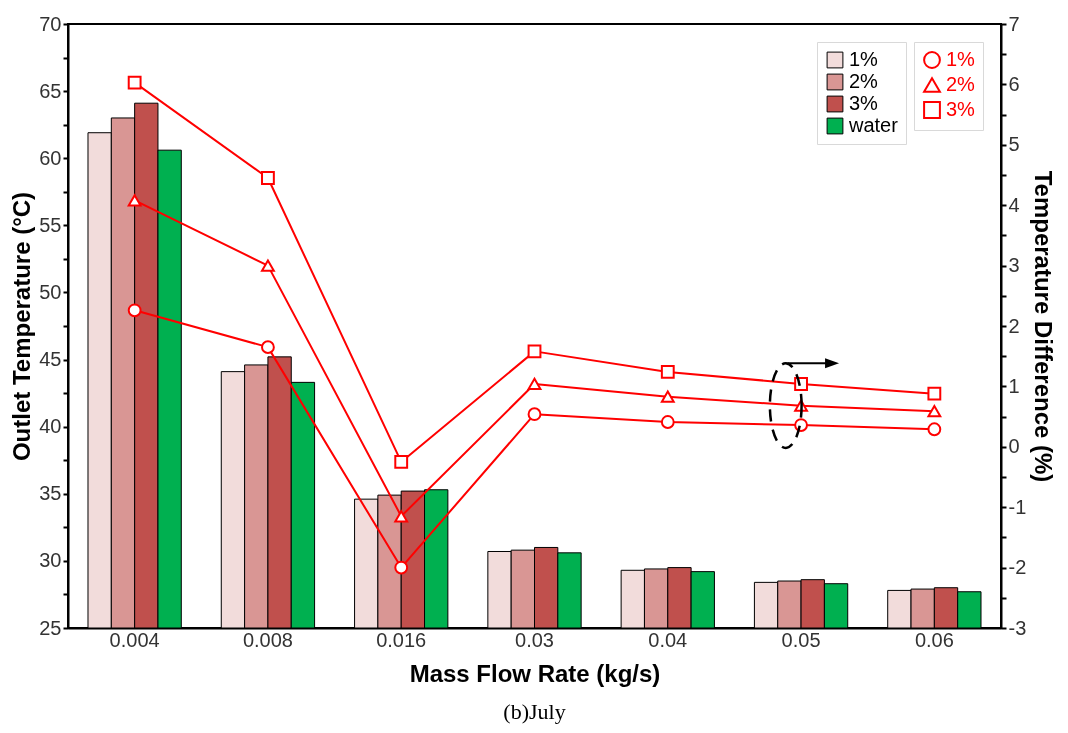 This screenshot has width=1068, height=733. Describe the element at coordinates (401, 639) in the screenshot. I see `x-tick-label: 0.016` at that location.